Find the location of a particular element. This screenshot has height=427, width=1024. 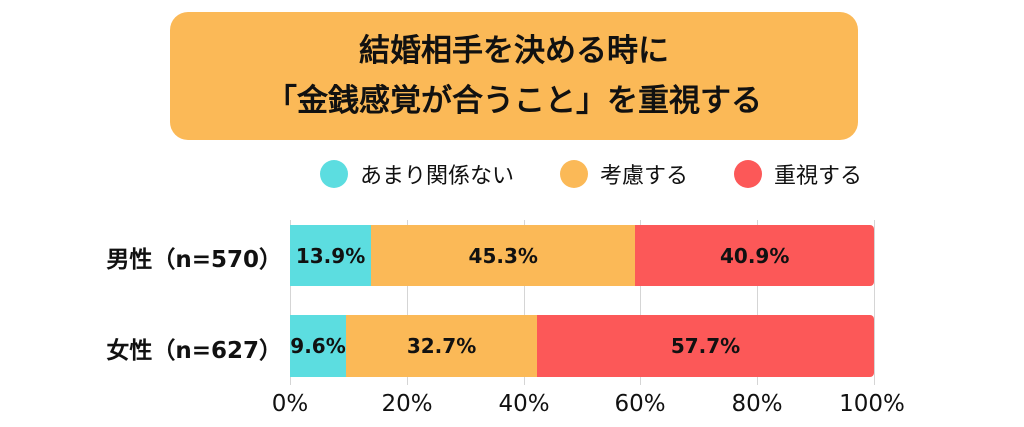

category-label-female: 女性（n=627） is located at coordinates (194, 351).